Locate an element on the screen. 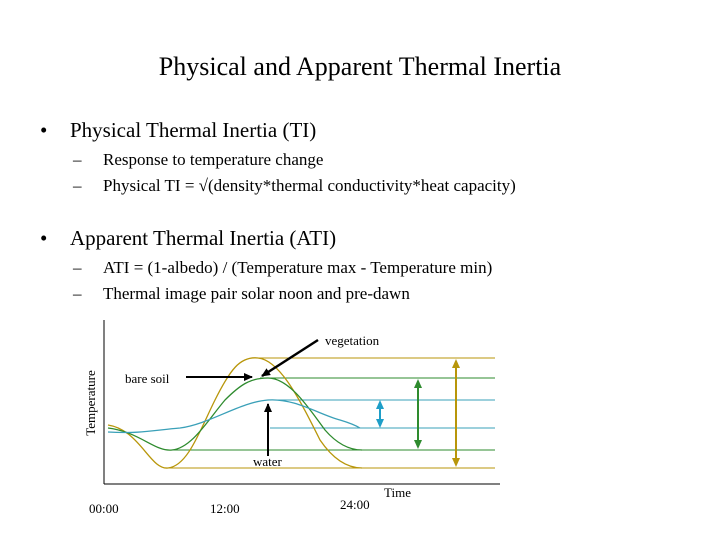  x-tick-label: 12:00 is located at coordinates (225, 508).